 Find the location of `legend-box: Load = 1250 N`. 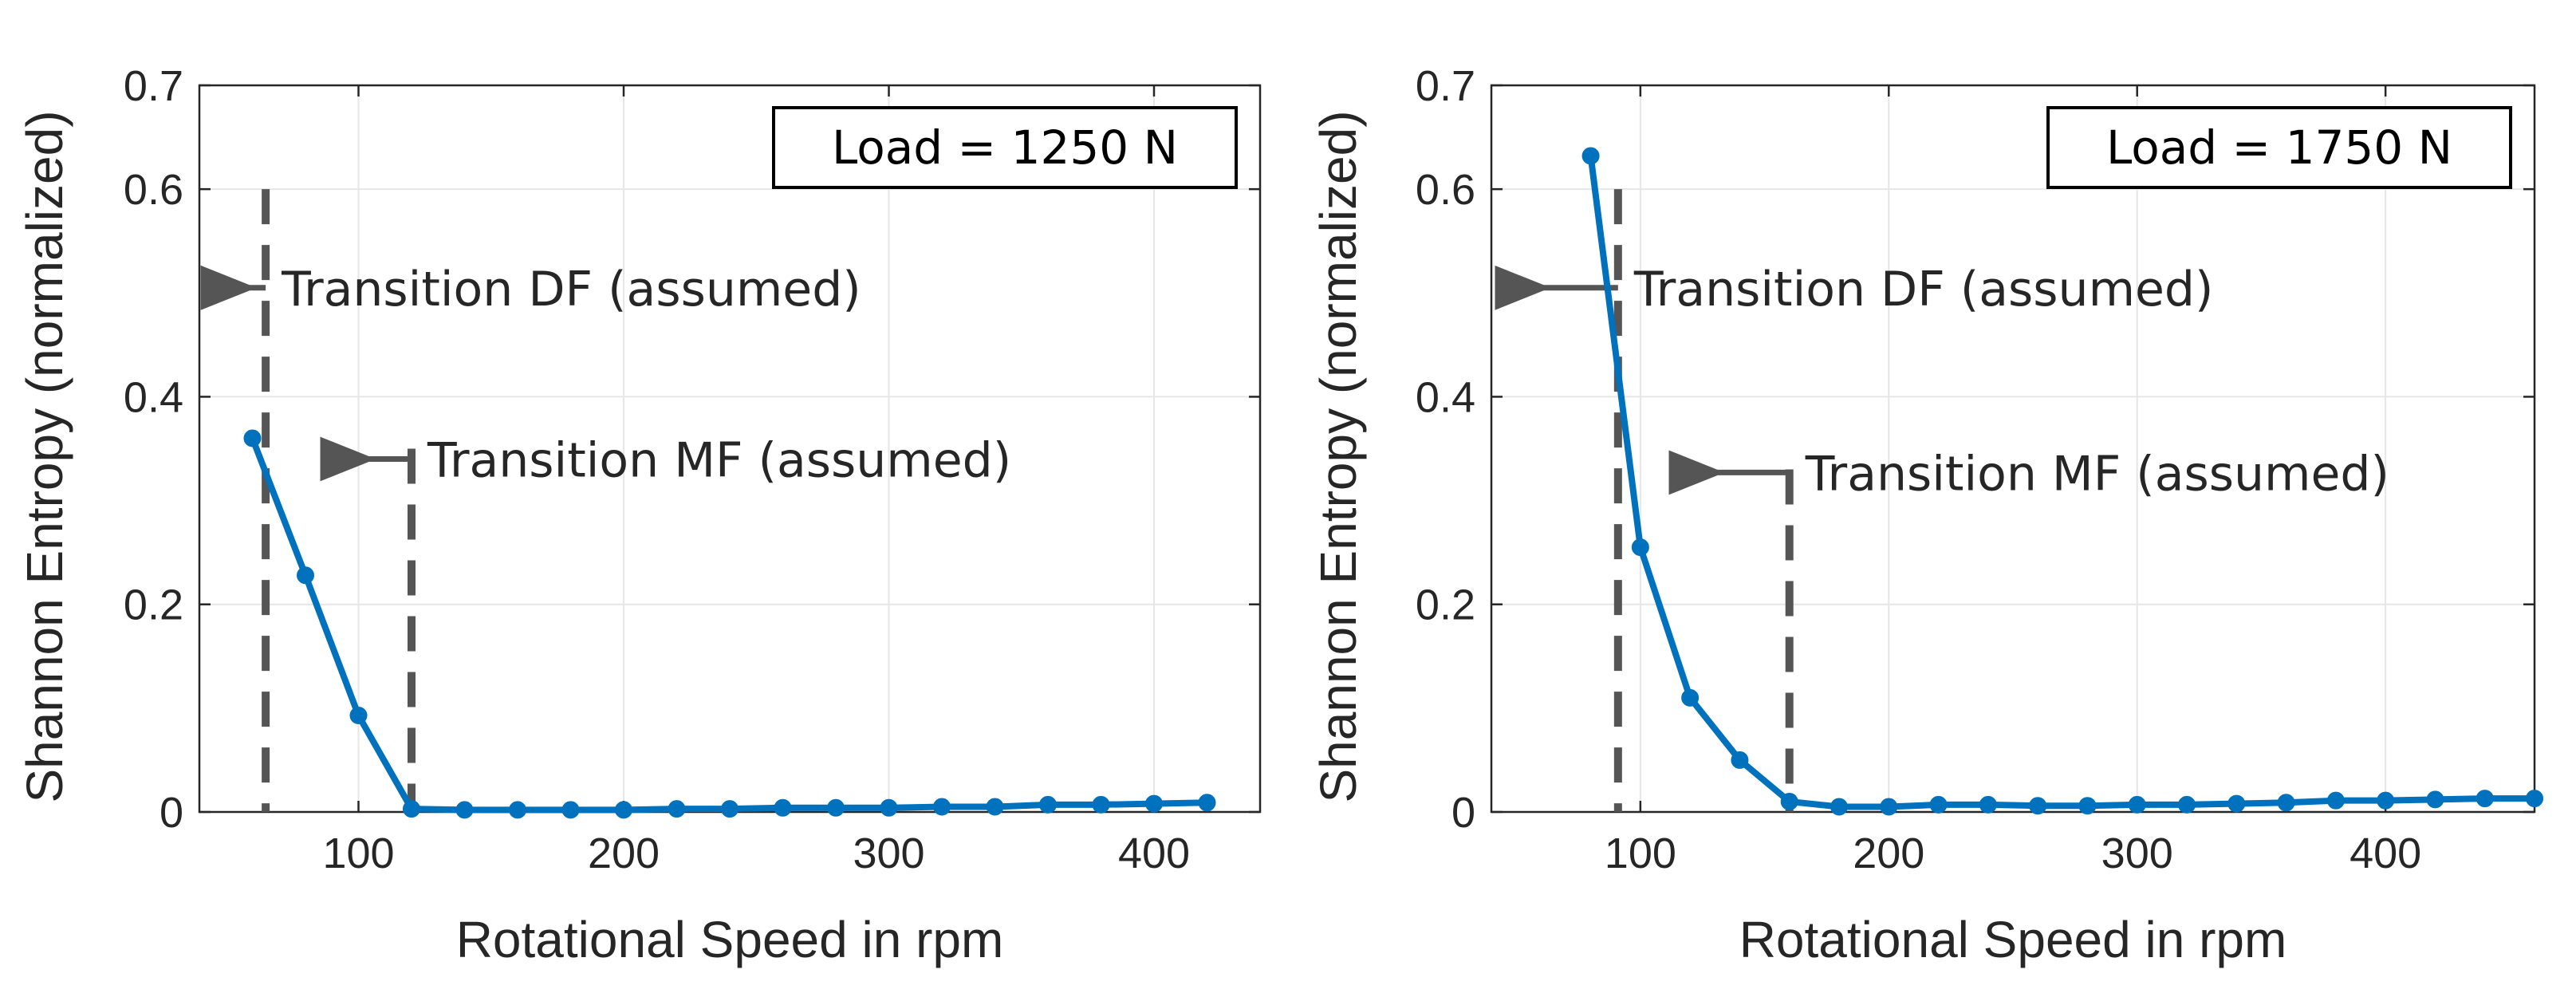

legend-box: Load = 1250 N is located at coordinates (1005, 147).